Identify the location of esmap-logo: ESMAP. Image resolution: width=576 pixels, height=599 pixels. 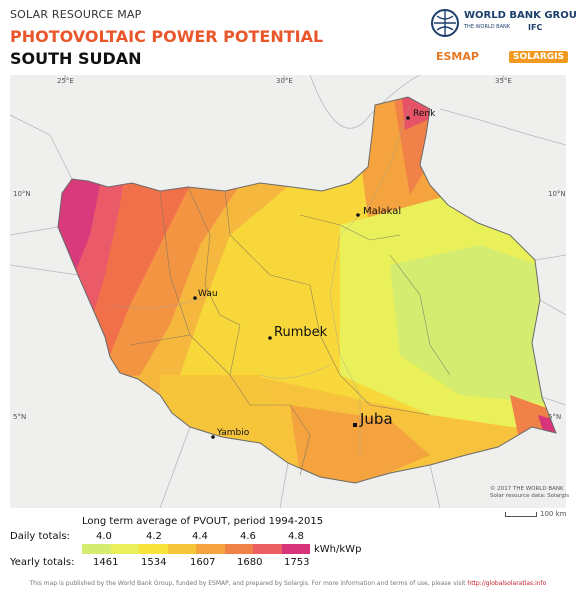
(457, 56).